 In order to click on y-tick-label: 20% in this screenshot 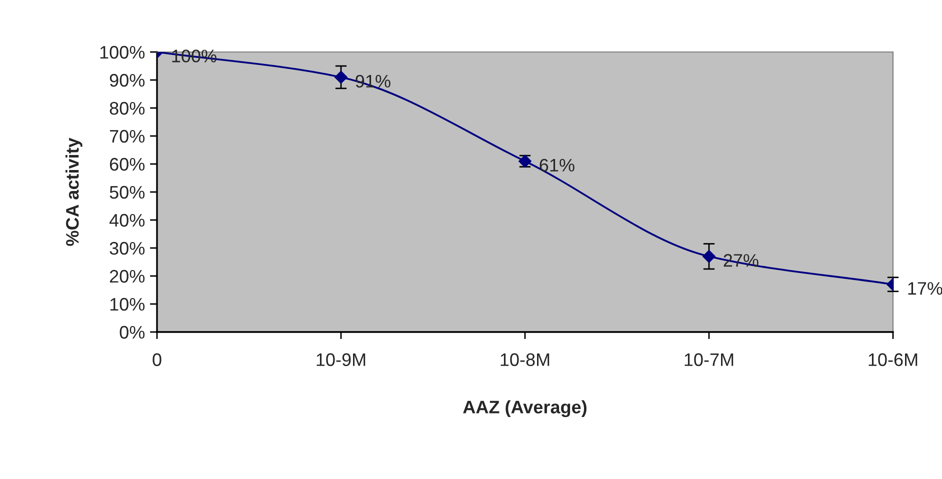, I will do `click(127, 276)`.